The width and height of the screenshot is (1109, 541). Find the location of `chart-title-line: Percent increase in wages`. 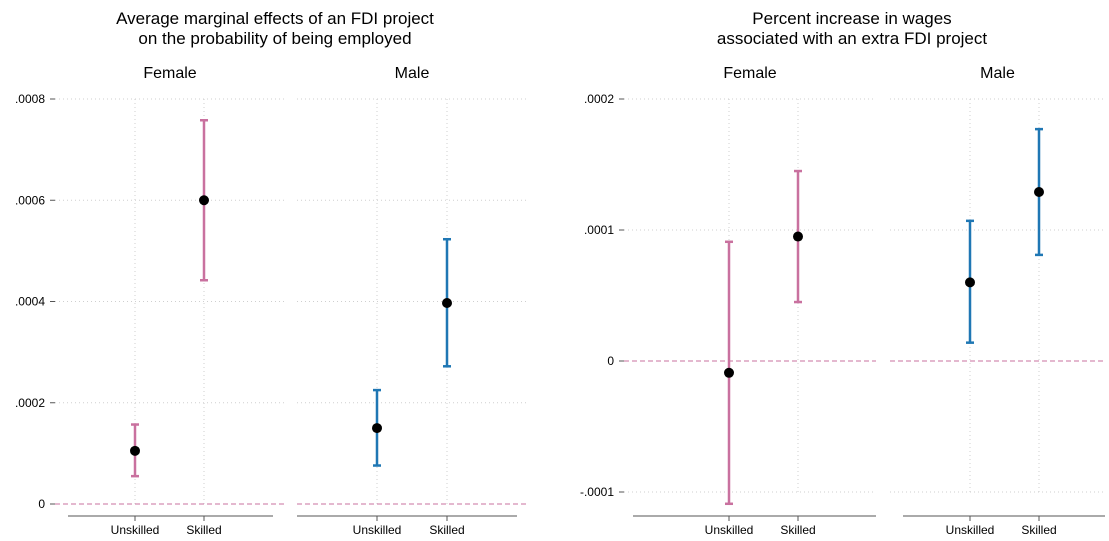

chart-title-line: Percent increase in wages is located at coordinates (851, 18).